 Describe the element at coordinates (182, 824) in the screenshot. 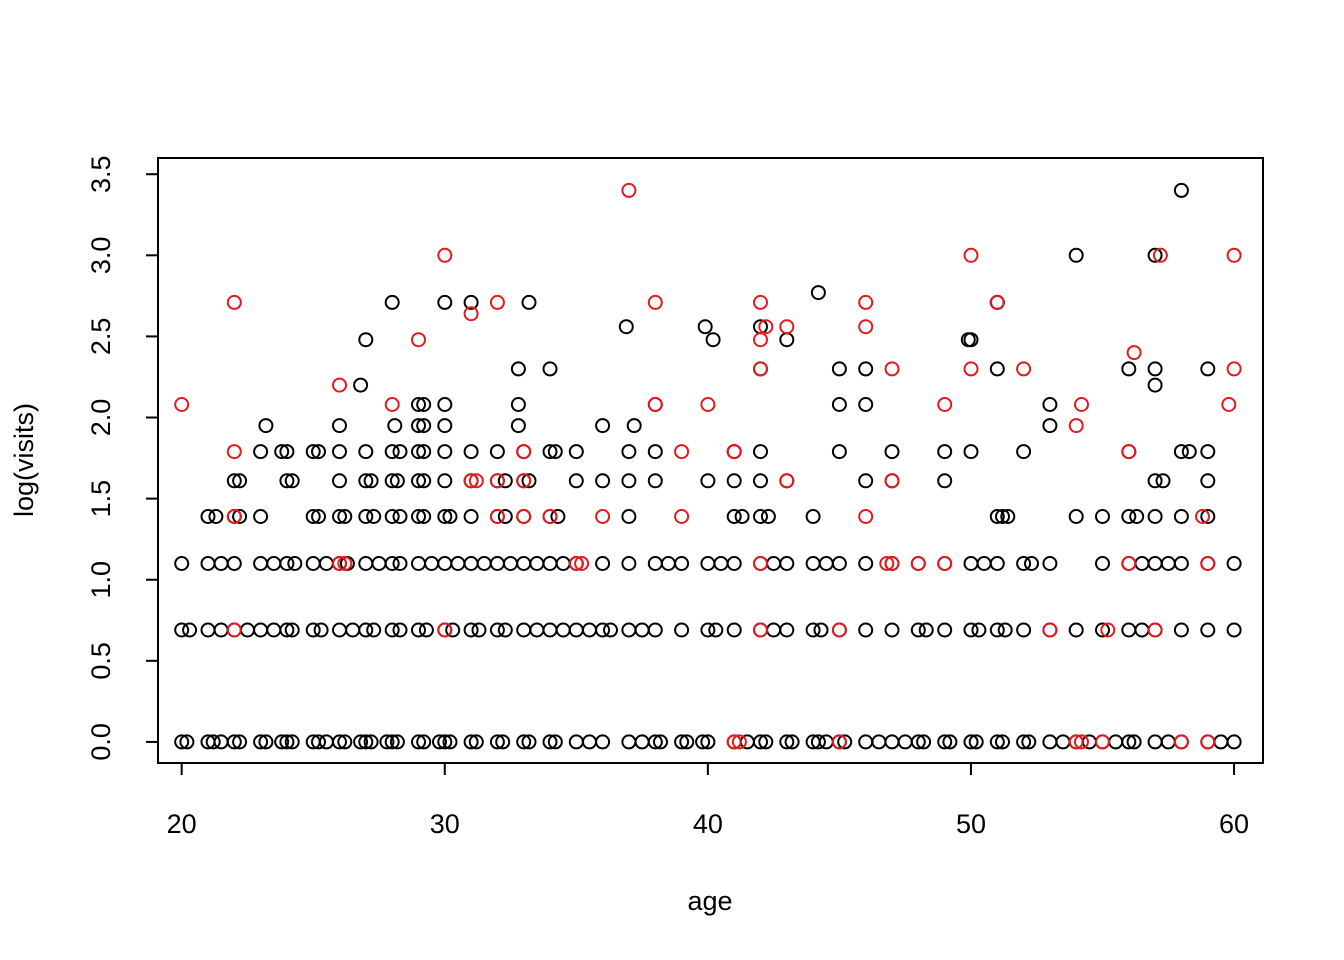

I see `x-tick-label: 20` at that location.